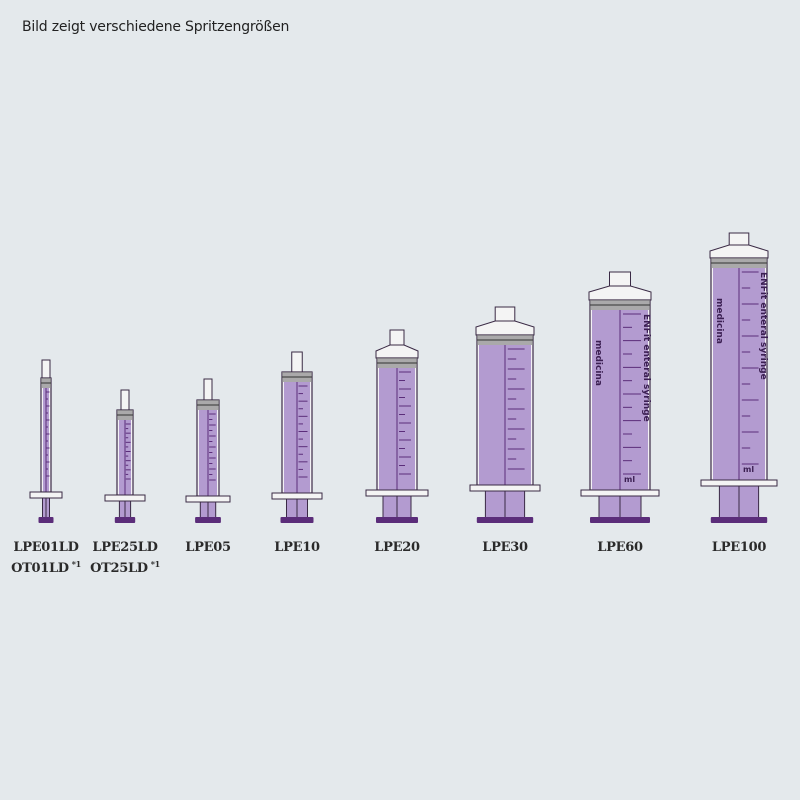 The image size is (800, 800). I want to click on syringe-lpe100: ENFit enteral syringe medicina ml, so click(739, 377).